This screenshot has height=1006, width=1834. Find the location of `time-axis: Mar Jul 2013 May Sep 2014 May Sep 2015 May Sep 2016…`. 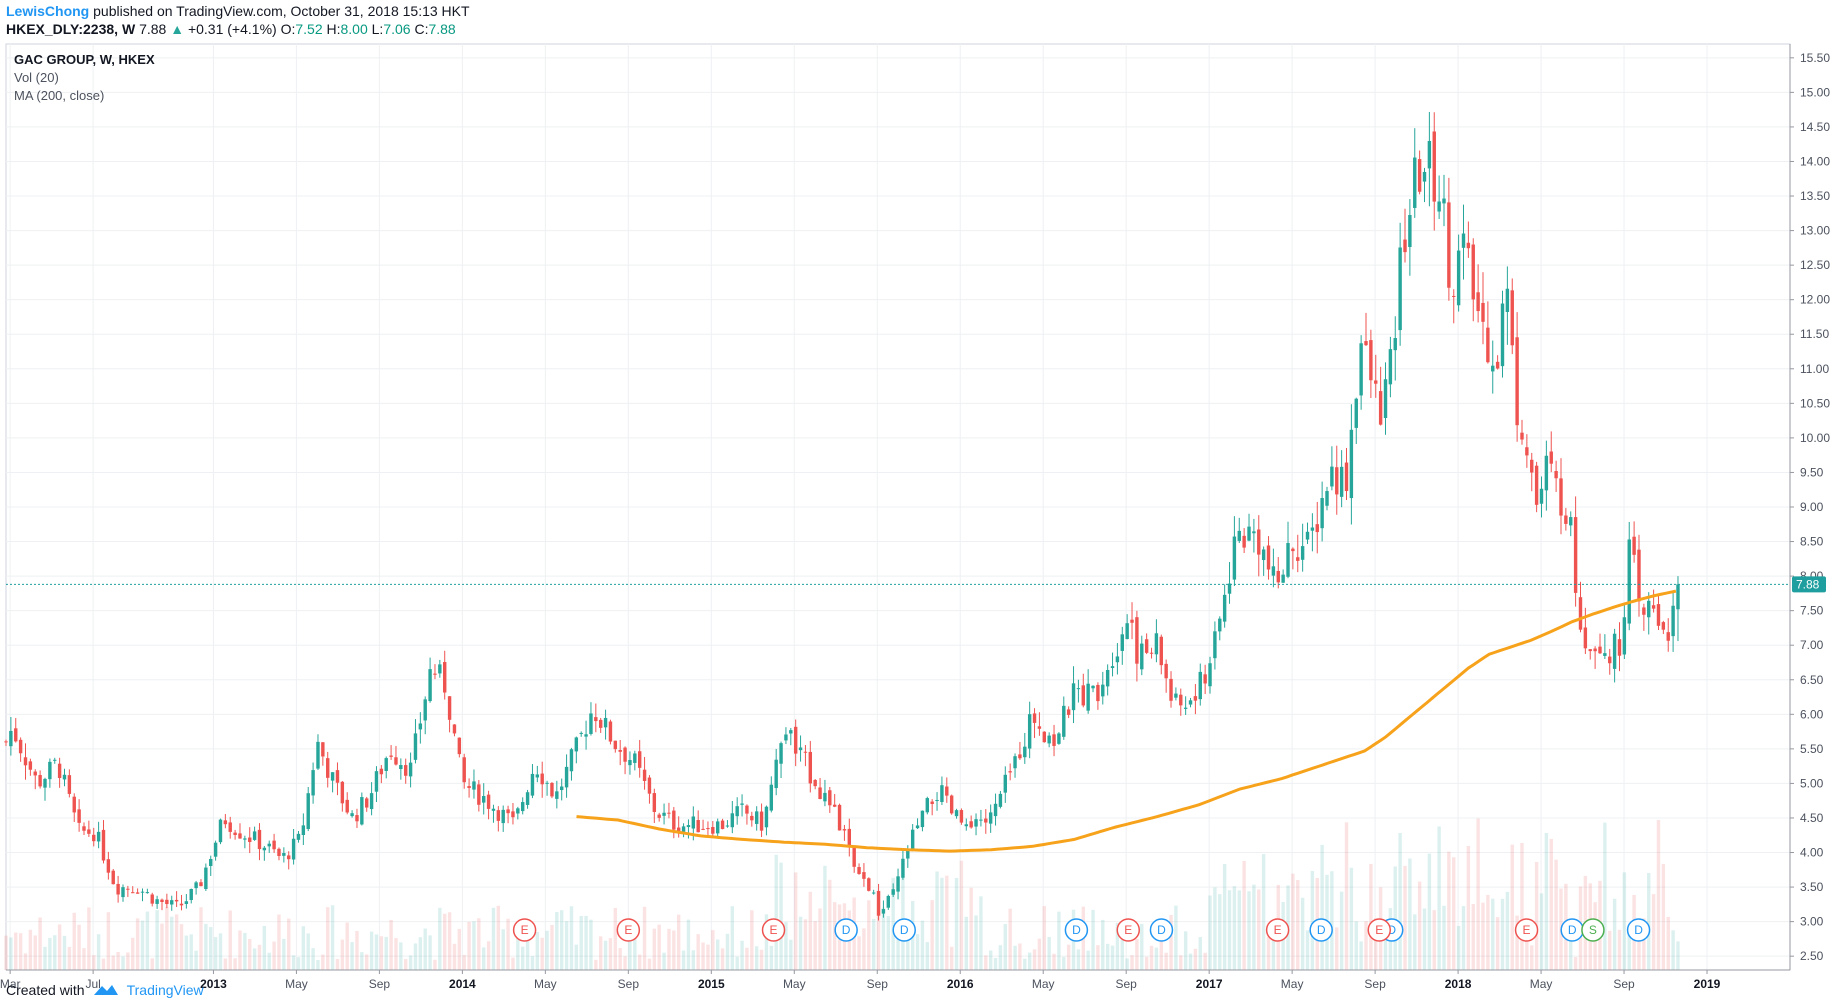

time-axis: Mar Jul 2013 May Sep 2014 May Sep 2015 May Sep 2016… is located at coordinates (895, 980).